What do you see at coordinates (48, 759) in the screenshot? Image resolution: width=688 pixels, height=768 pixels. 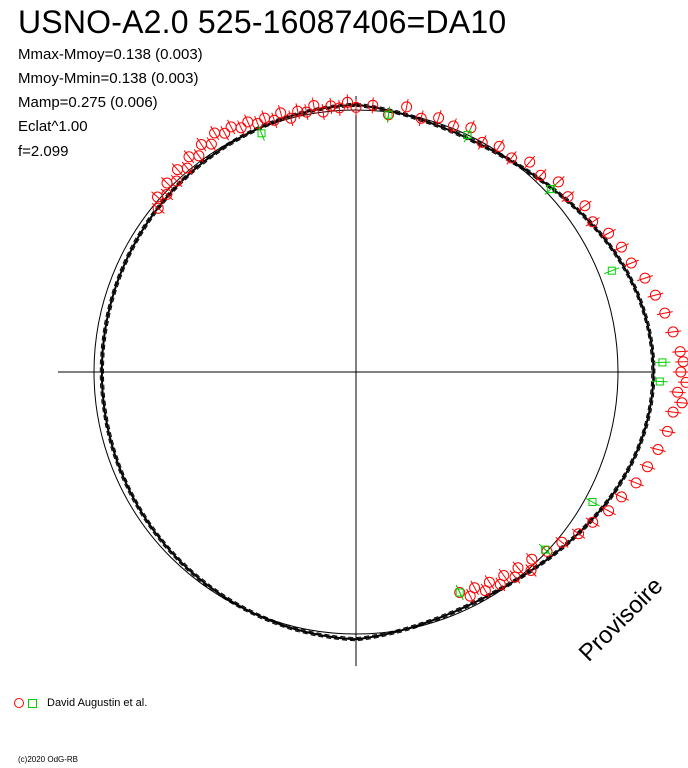 I see `credit: (c)2020 OdG-RB` at bounding box center [48, 759].